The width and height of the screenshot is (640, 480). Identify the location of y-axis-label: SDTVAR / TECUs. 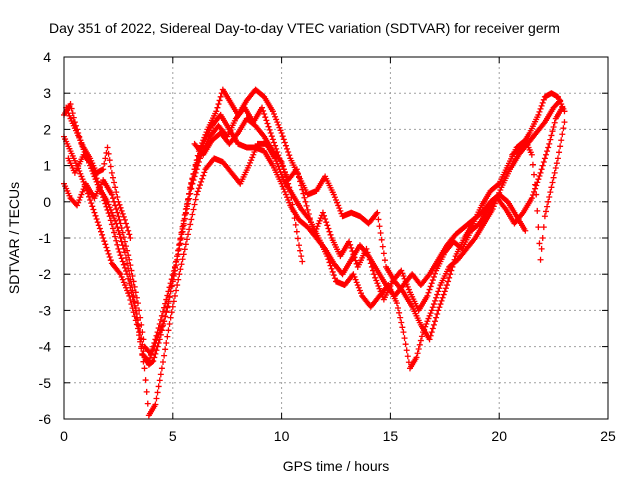
(14, 238).